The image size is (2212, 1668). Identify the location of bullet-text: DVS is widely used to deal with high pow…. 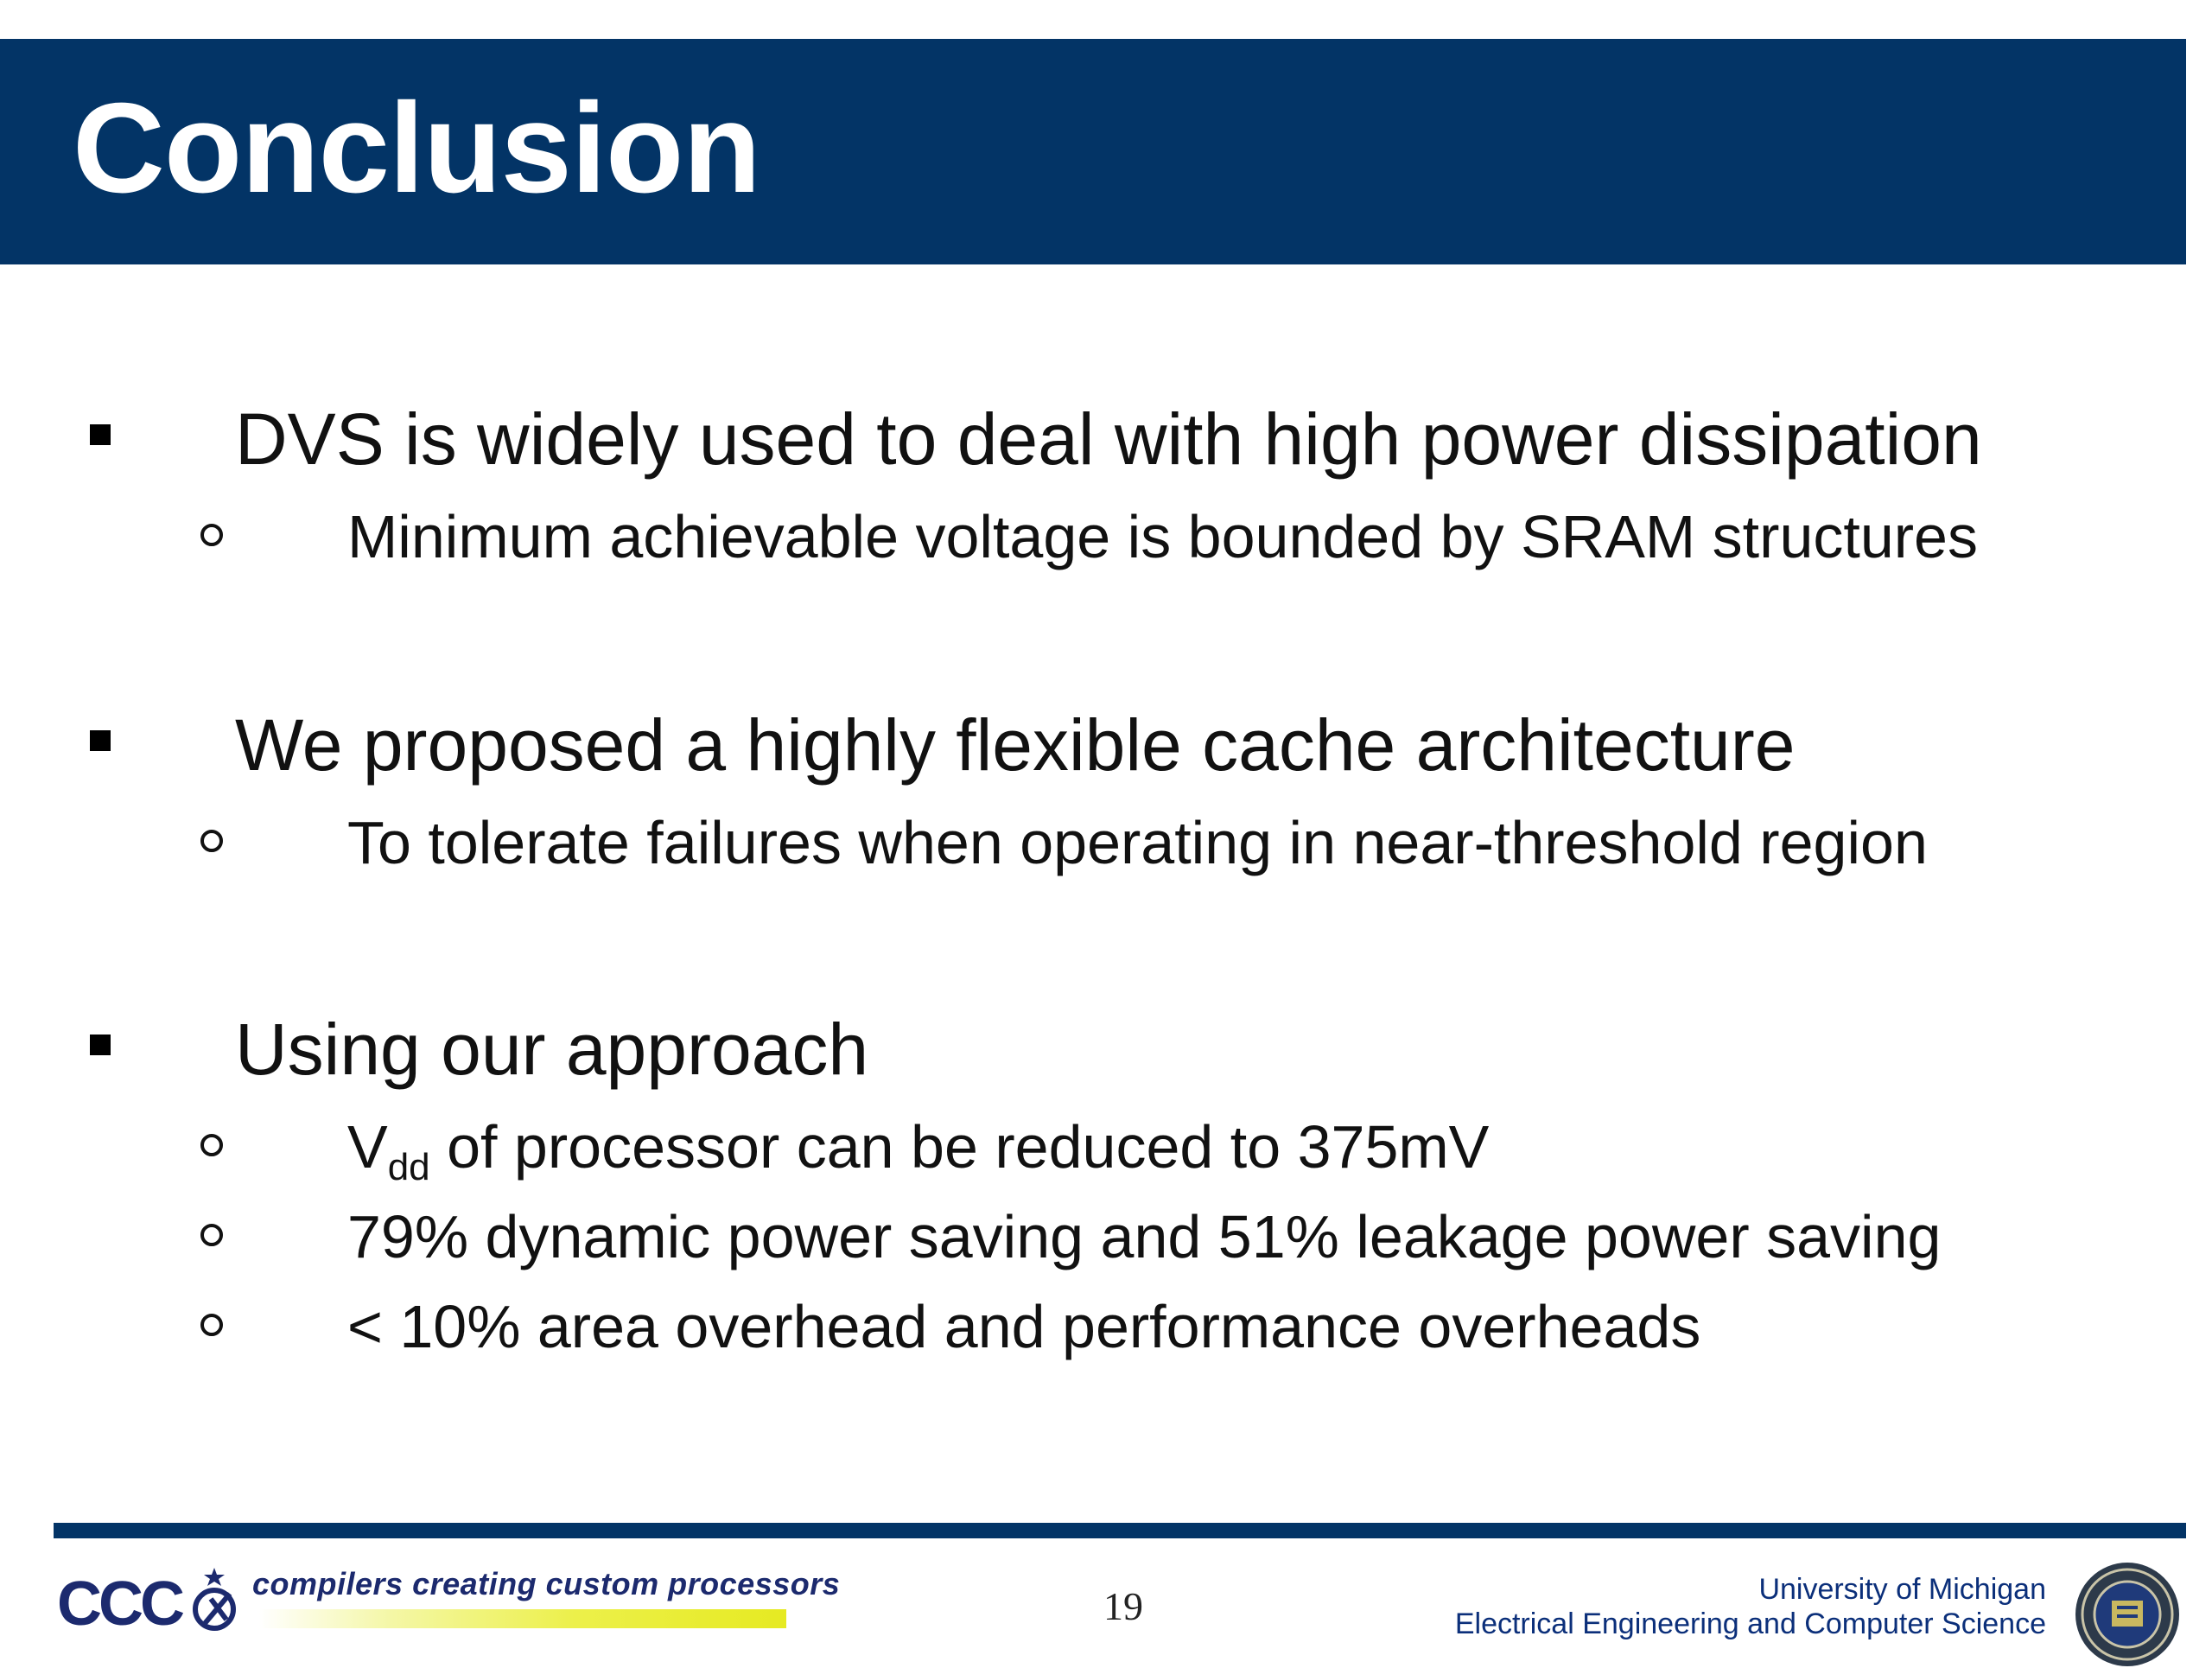
(1108, 439).